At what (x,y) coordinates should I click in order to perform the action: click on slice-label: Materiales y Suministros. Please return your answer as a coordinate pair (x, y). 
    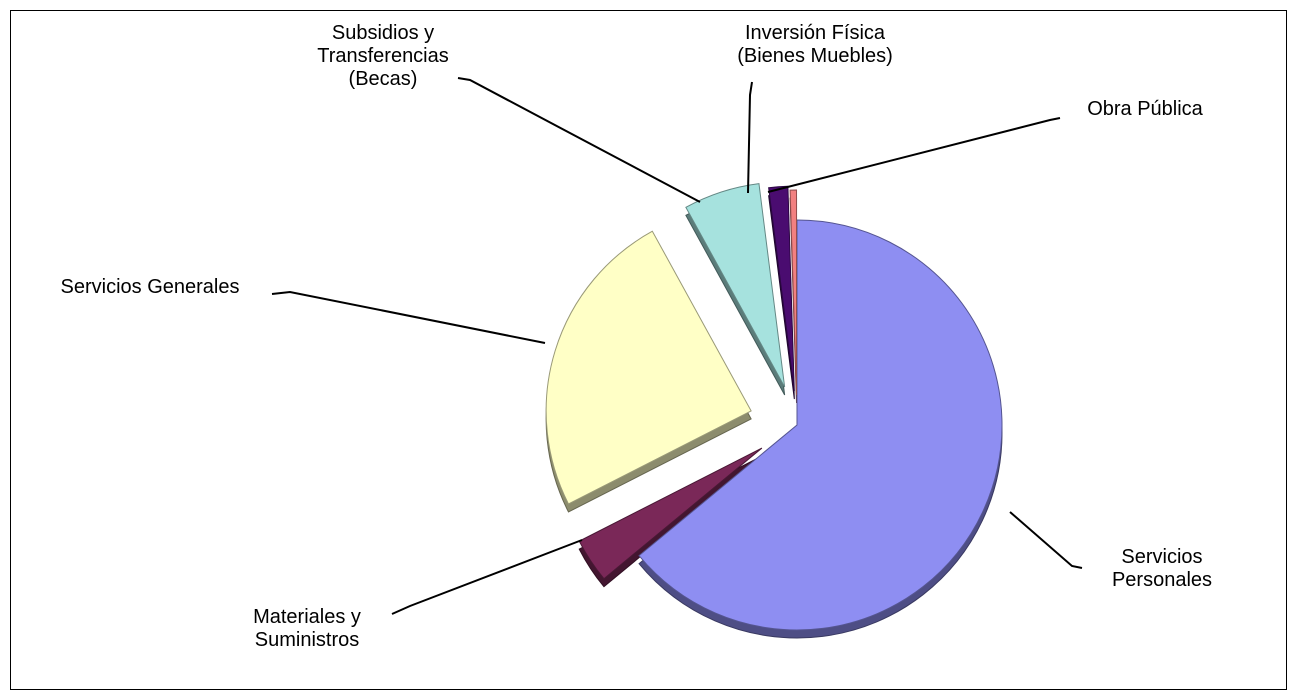
    Looking at the image, I should click on (307, 628).